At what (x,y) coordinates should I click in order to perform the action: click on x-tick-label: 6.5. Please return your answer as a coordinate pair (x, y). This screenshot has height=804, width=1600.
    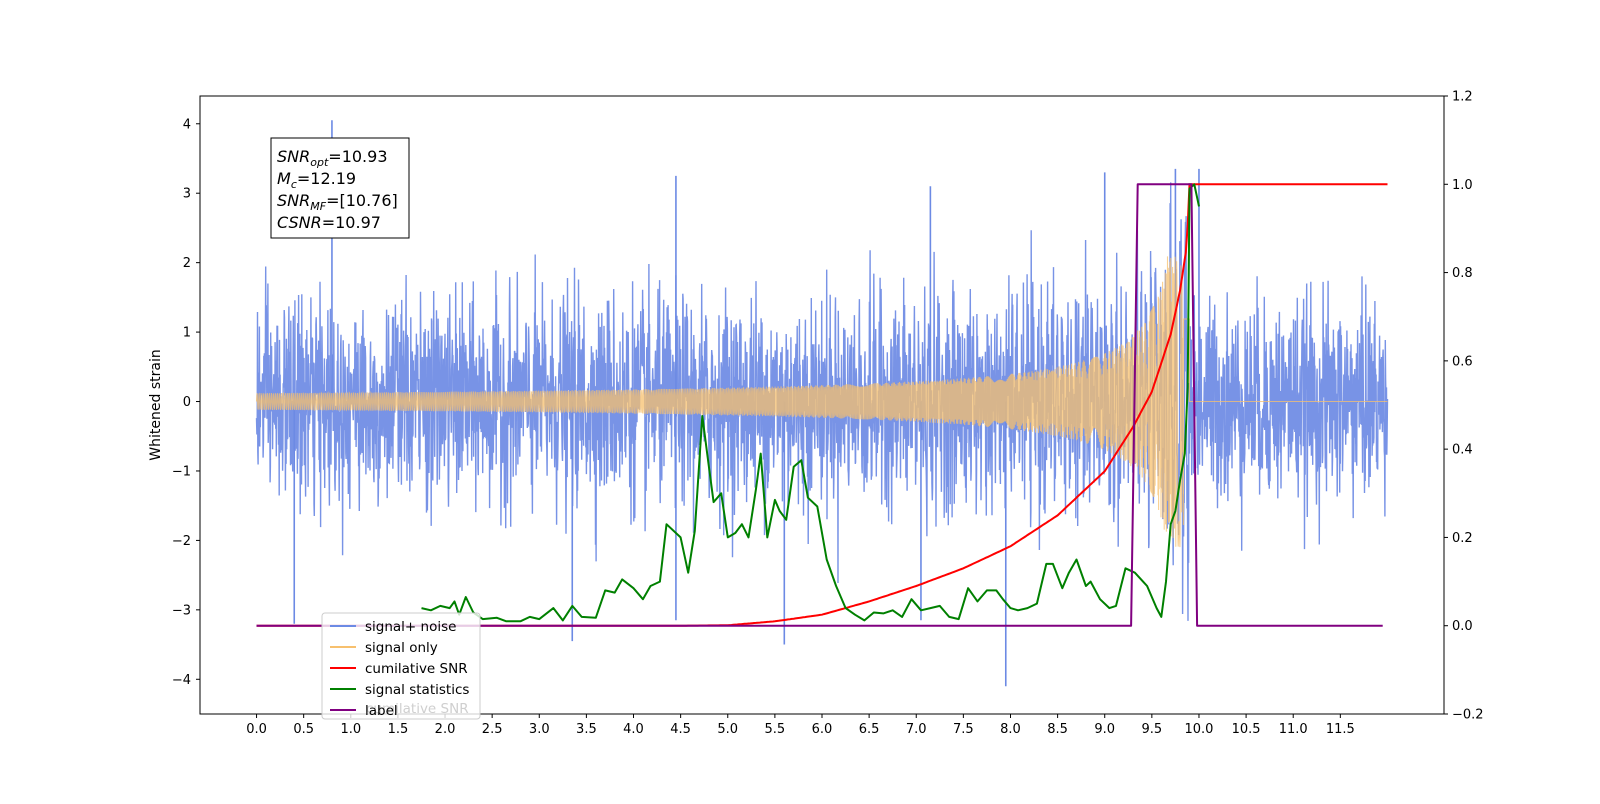
    Looking at the image, I should click on (869, 729).